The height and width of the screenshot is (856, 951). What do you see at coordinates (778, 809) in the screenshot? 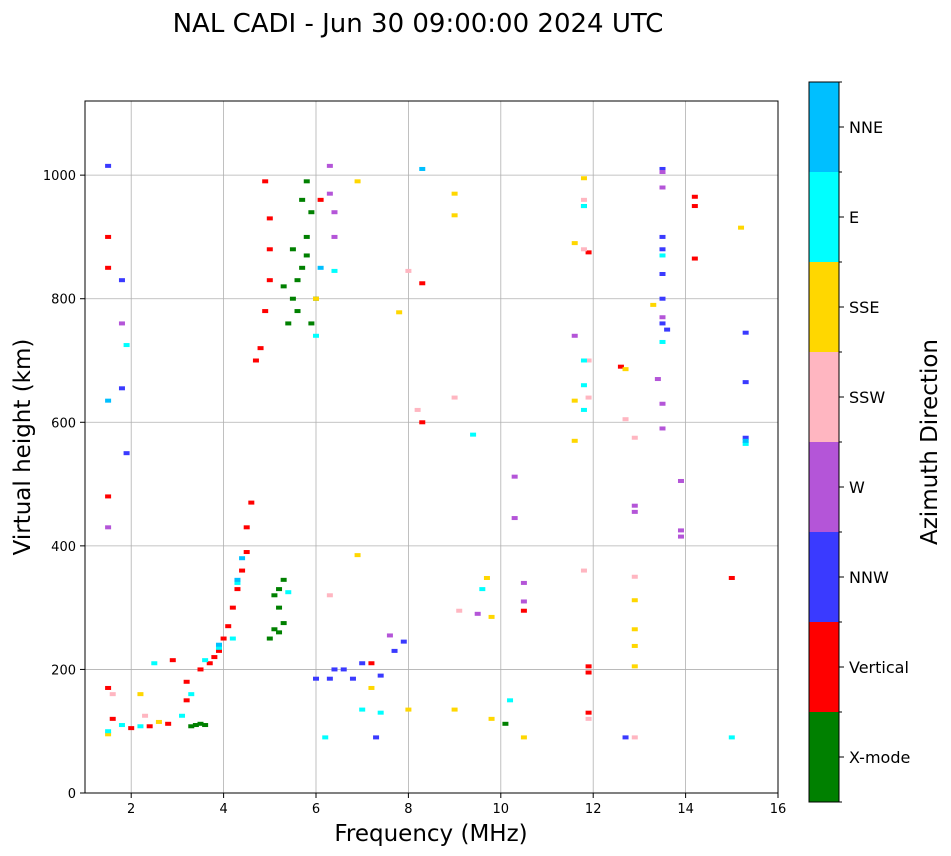
I see `x-tick-label: 16` at bounding box center [778, 809].